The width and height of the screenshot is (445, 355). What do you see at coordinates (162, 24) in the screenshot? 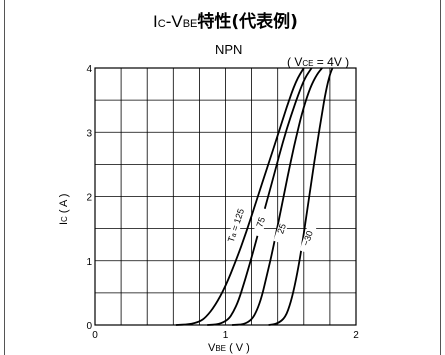
I see `title-ic-sub: C` at bounding box center [162, 24].